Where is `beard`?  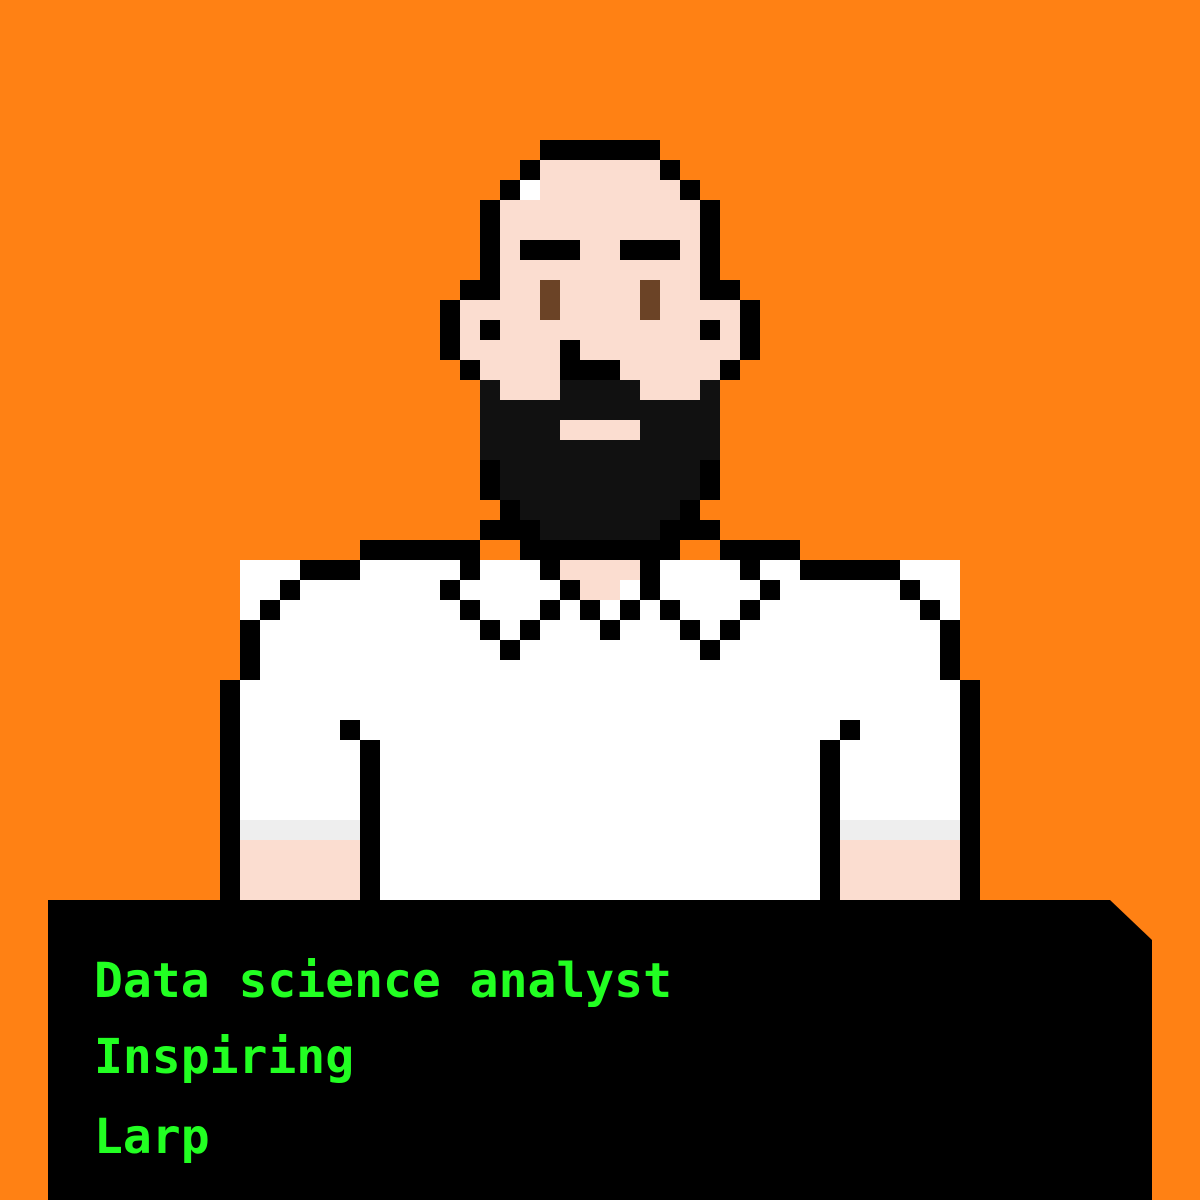 beard is located at coordinates (600, 460).